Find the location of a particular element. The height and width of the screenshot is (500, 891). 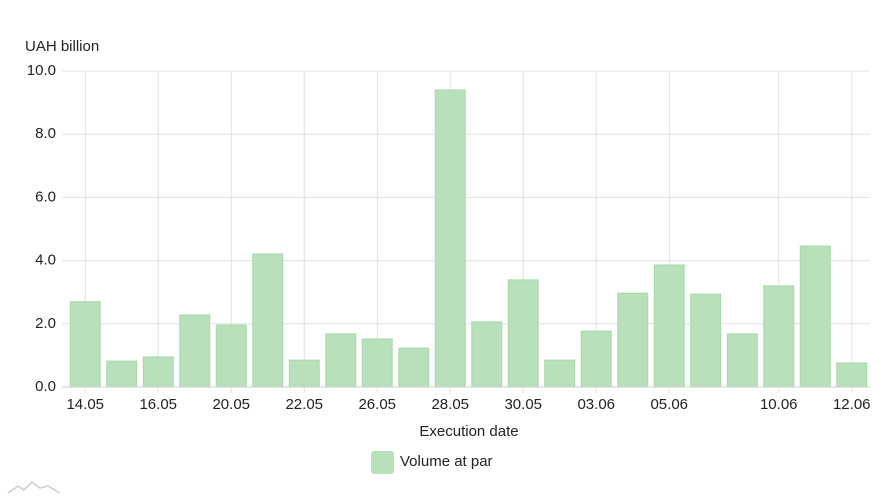

x-tick-label: 22.05 is located at coordinates (304, 404).